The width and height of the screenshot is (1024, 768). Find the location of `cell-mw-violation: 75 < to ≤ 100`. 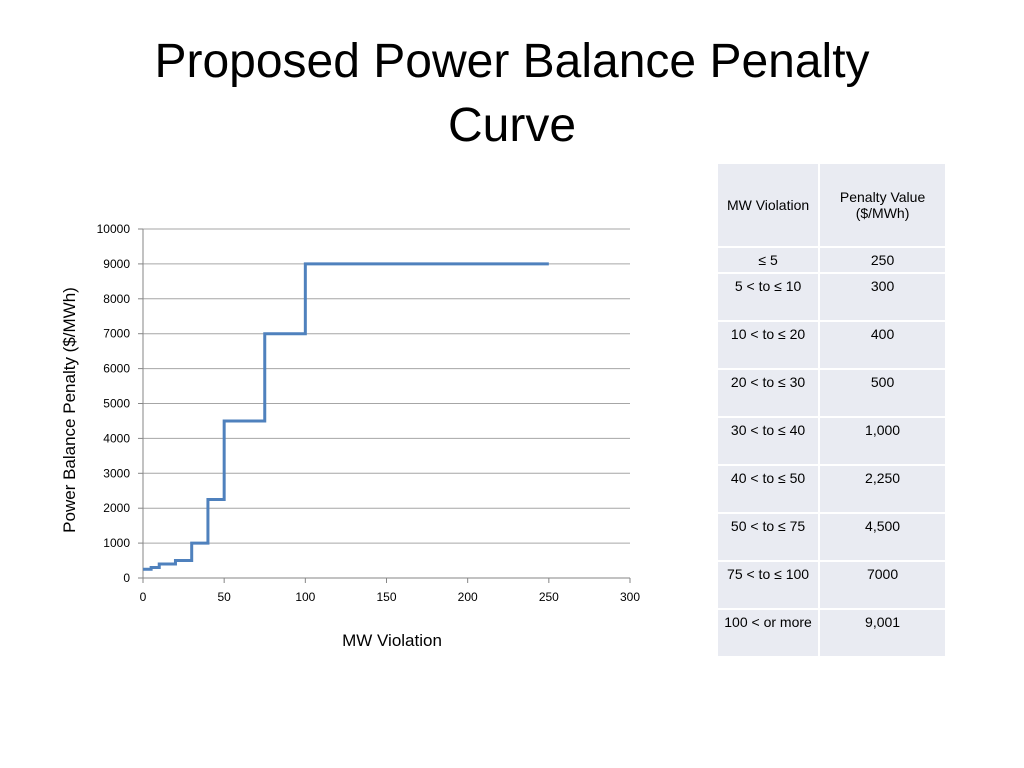

cell-mw-violation: 75 < to ≤ 100 is located at coordinates (768, 585).